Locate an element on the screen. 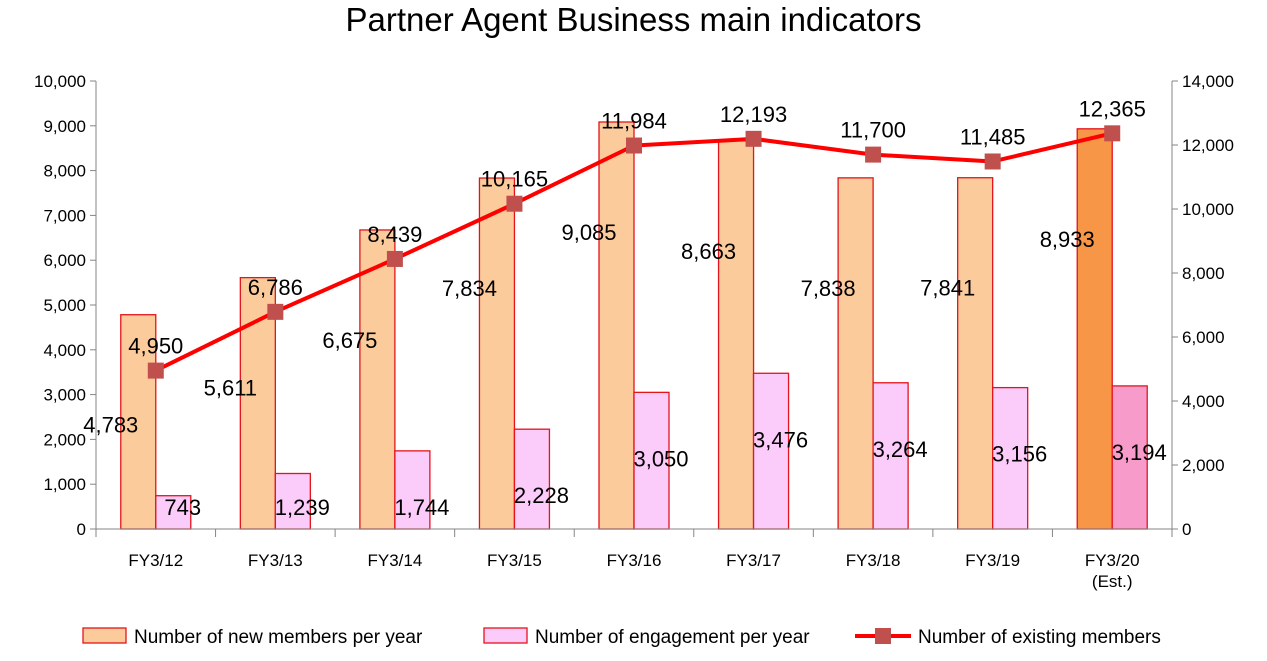 This screenshot has height=661, width=1267. data-label-existing-members: 6,786 is located at coordinates (275, 287).